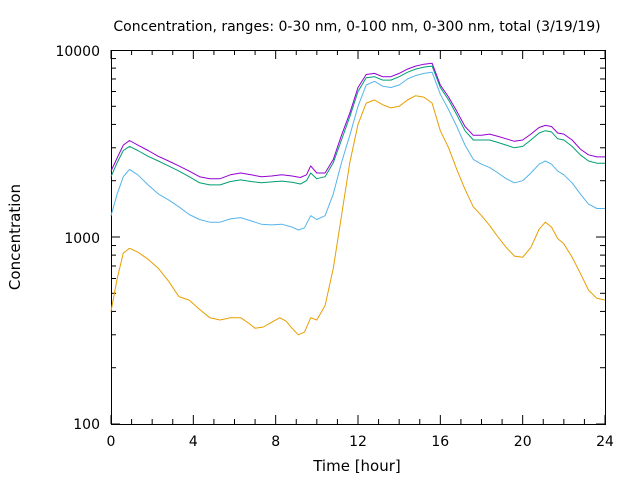 The width and height of the screenshot is (640, 480). I want to click on x-tick-label-4: 4, so click(193, 442).